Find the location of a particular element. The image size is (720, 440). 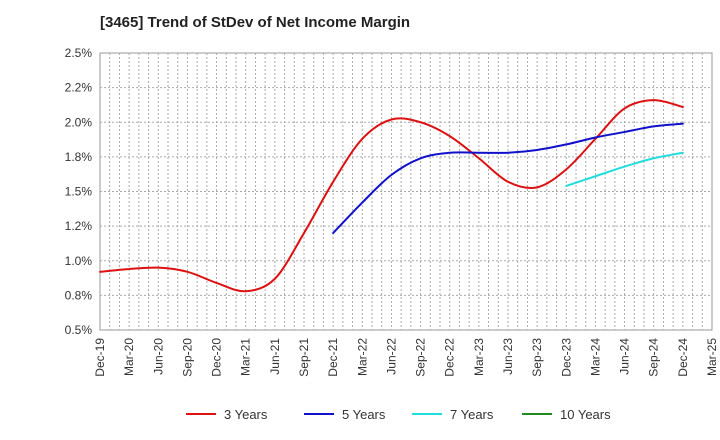

x-tick-label: Jun-24 is located at coordinates (625, 356).